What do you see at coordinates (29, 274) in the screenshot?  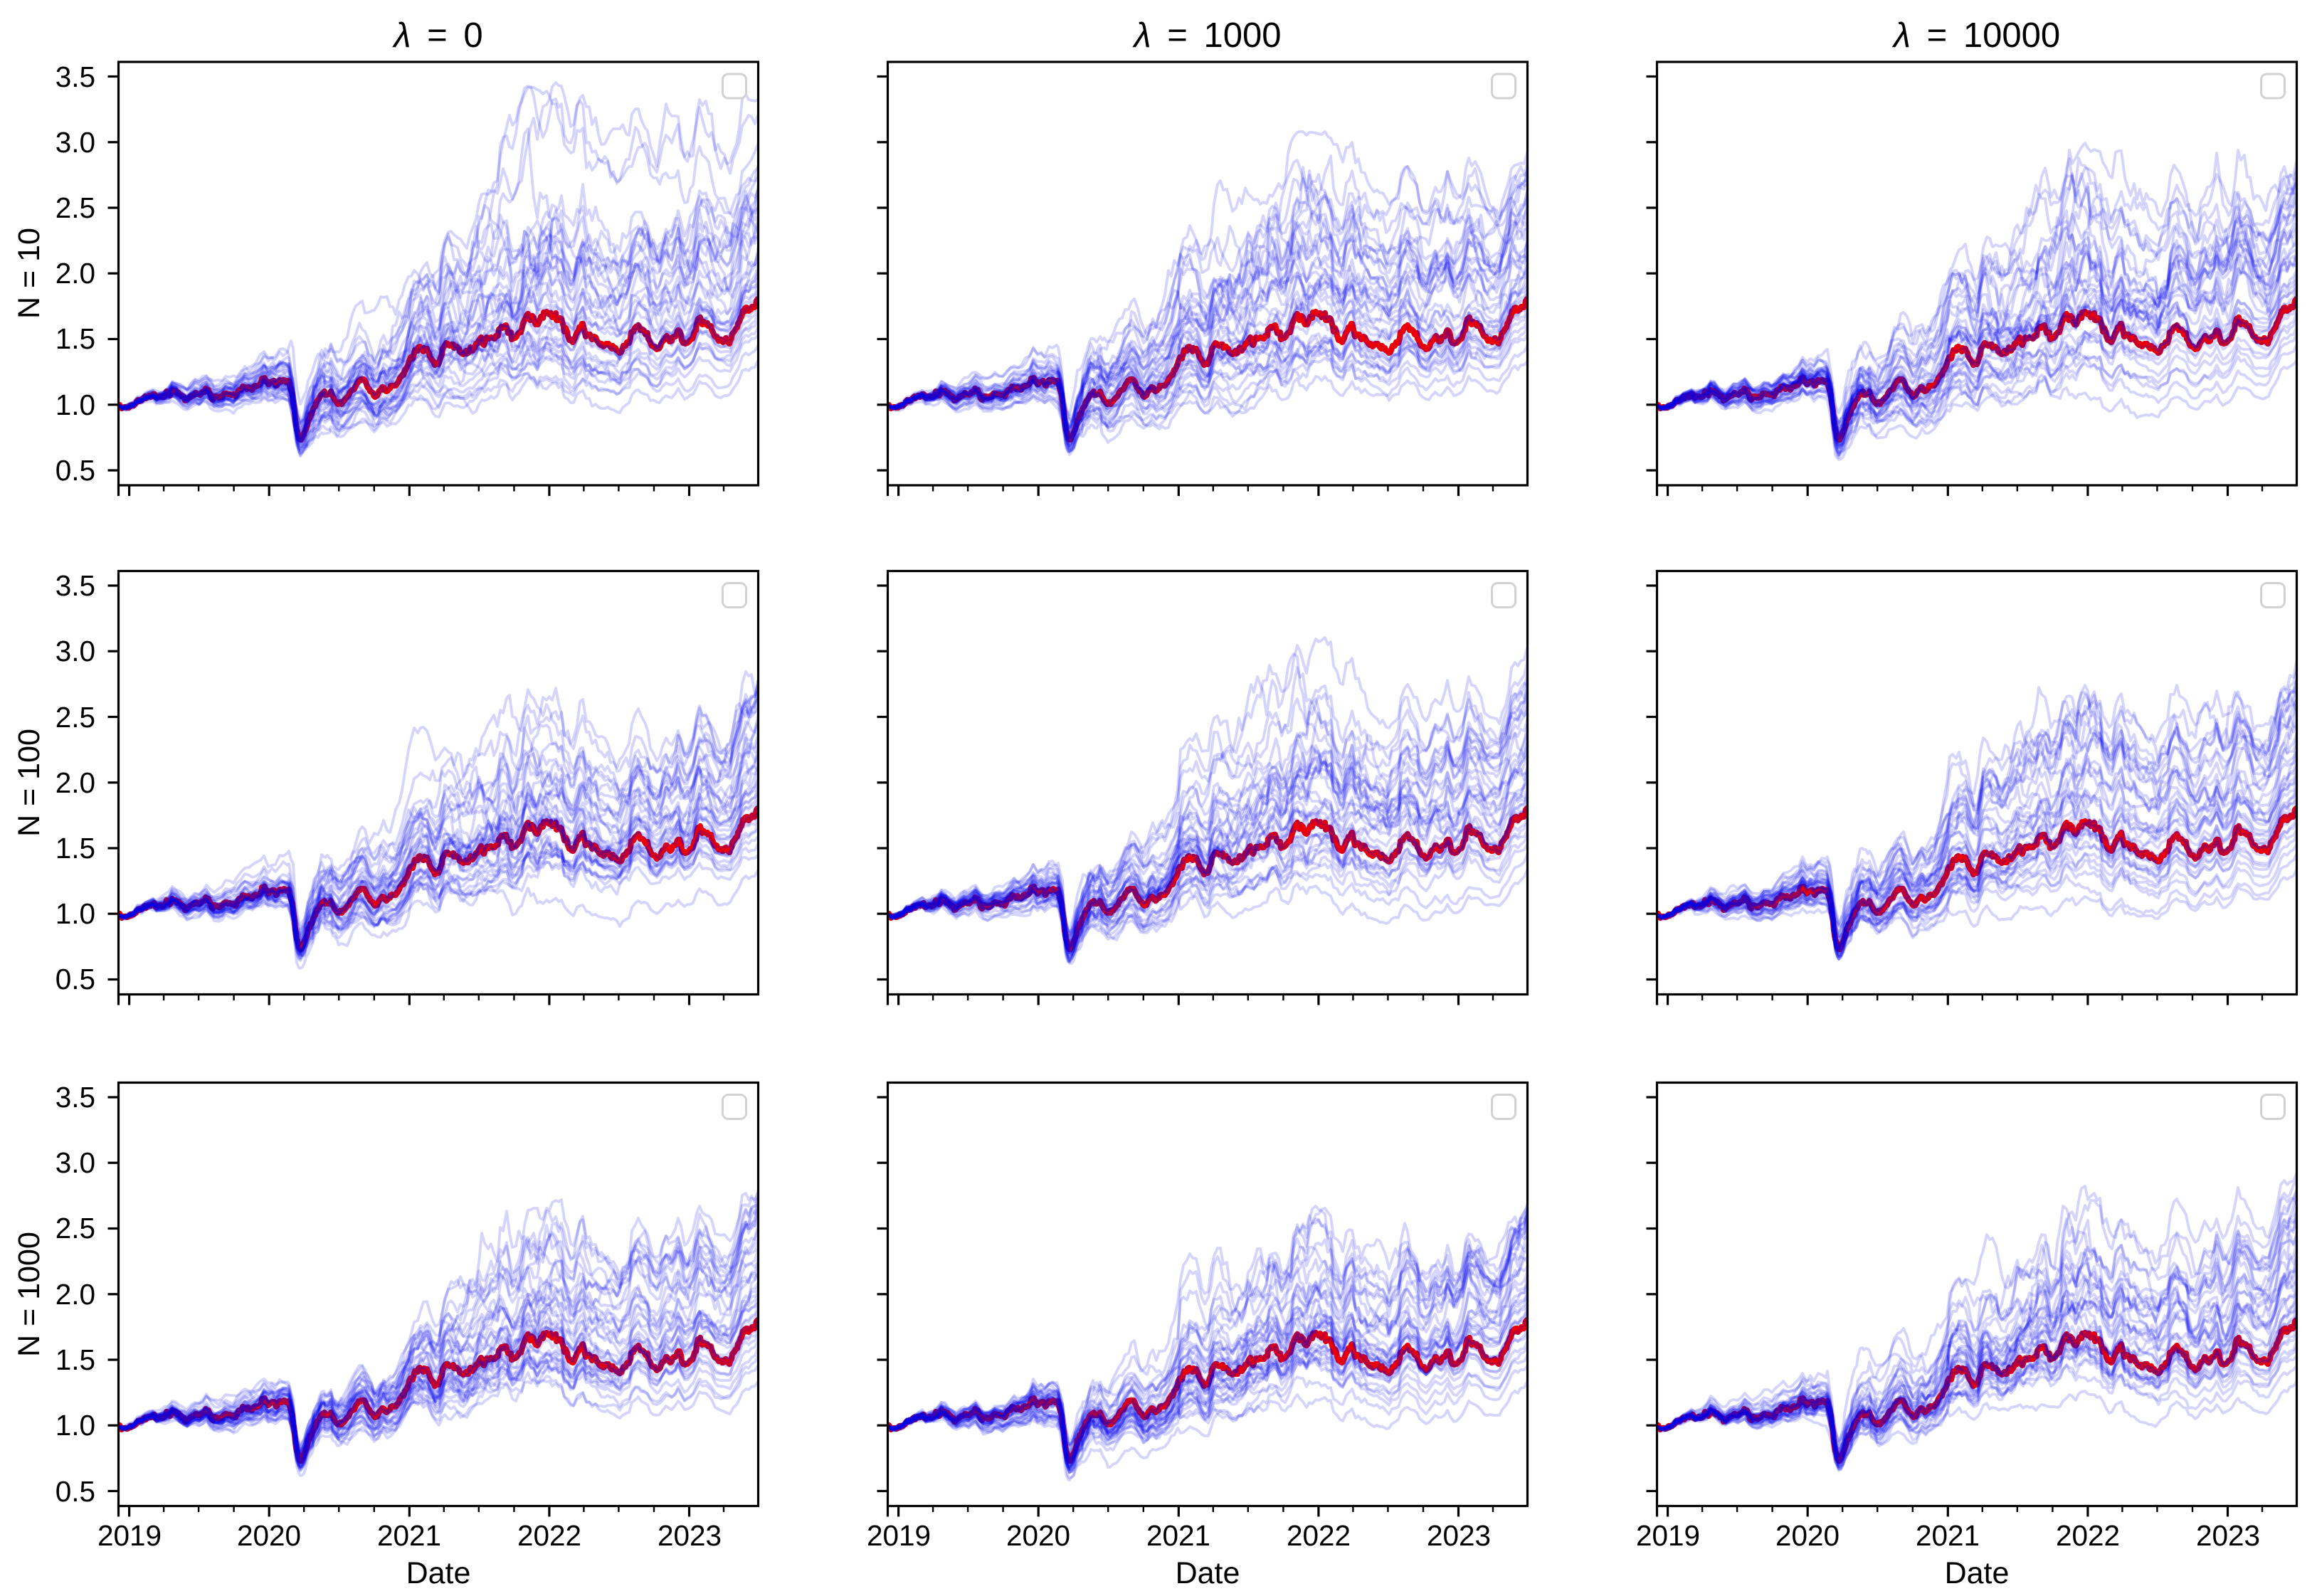 I see `svg-text: N = 10` at bounding box center [29, 274].